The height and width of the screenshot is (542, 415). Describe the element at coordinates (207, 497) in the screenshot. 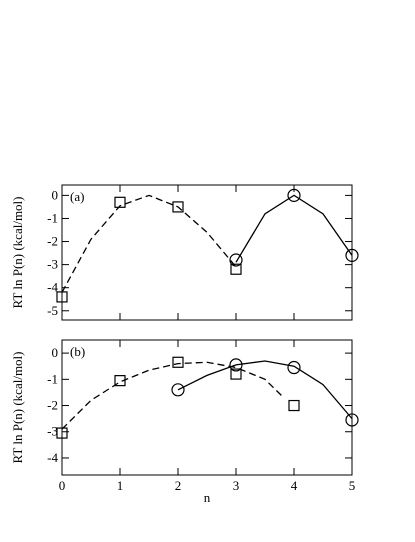

I see `x-axis-label: n` at that location.